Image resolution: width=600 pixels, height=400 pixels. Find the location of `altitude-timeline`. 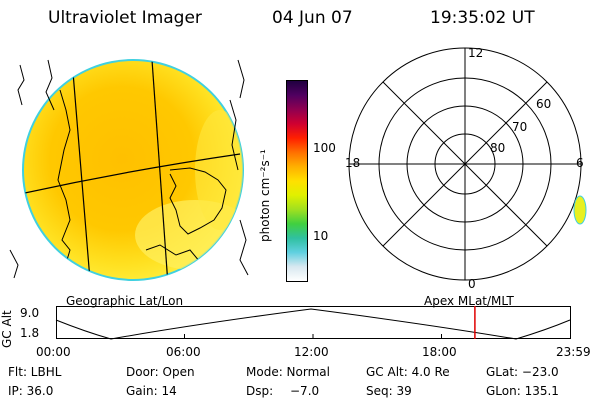

altitude-timeline is located at coordinates (313, 323).